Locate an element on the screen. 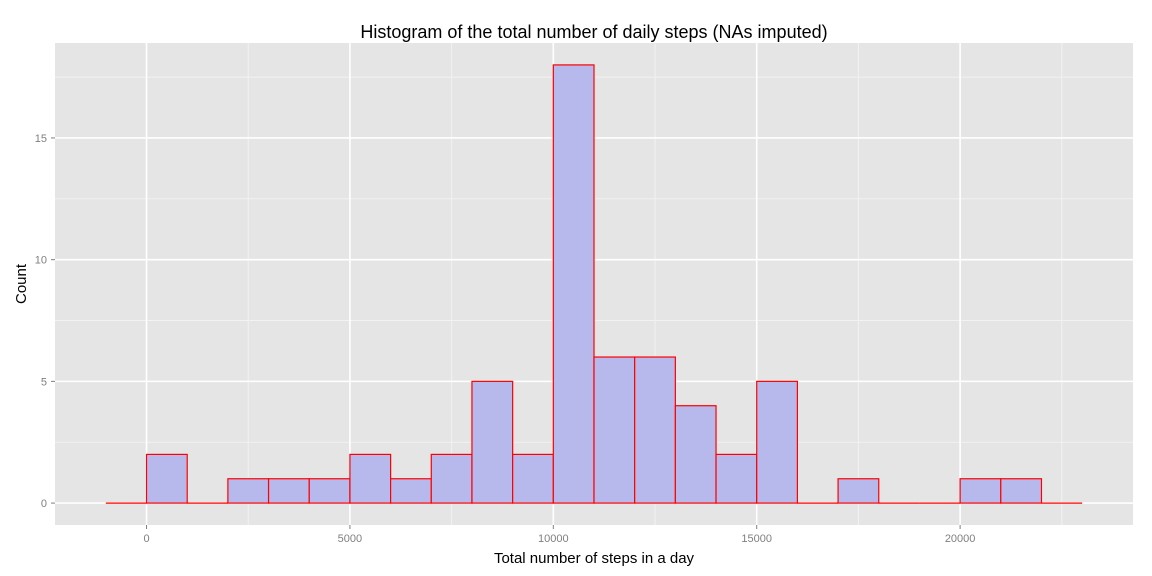  x-tick-label: 5000 is located at coordinates (350, 539).